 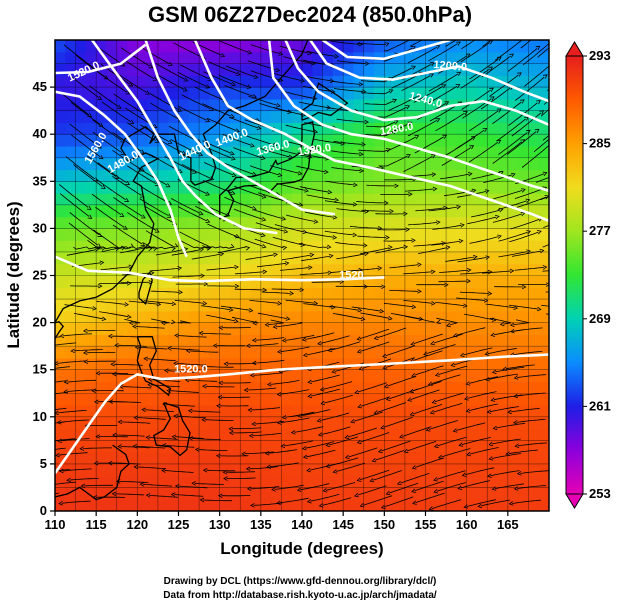 What do you see at coordinates (574, 501) in the screenshot?
I see `colorbar-bottom-arrow` at bounding box center [574, 501].